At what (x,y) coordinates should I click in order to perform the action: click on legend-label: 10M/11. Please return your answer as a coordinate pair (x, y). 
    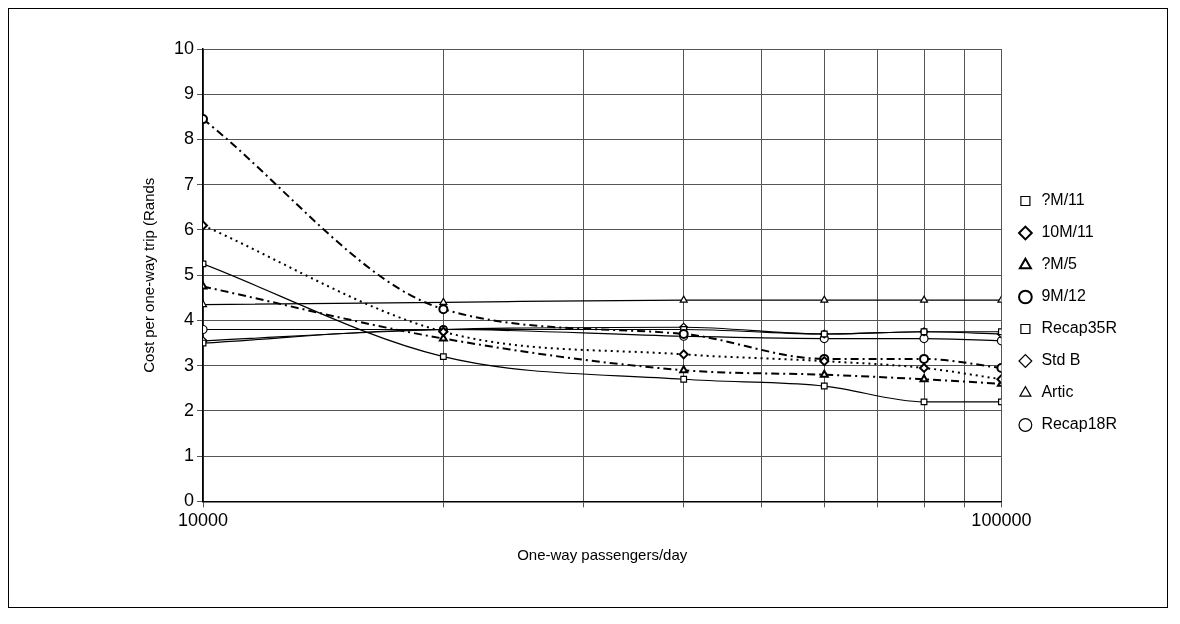
    Looking at the image, I should click on (1067, 232).